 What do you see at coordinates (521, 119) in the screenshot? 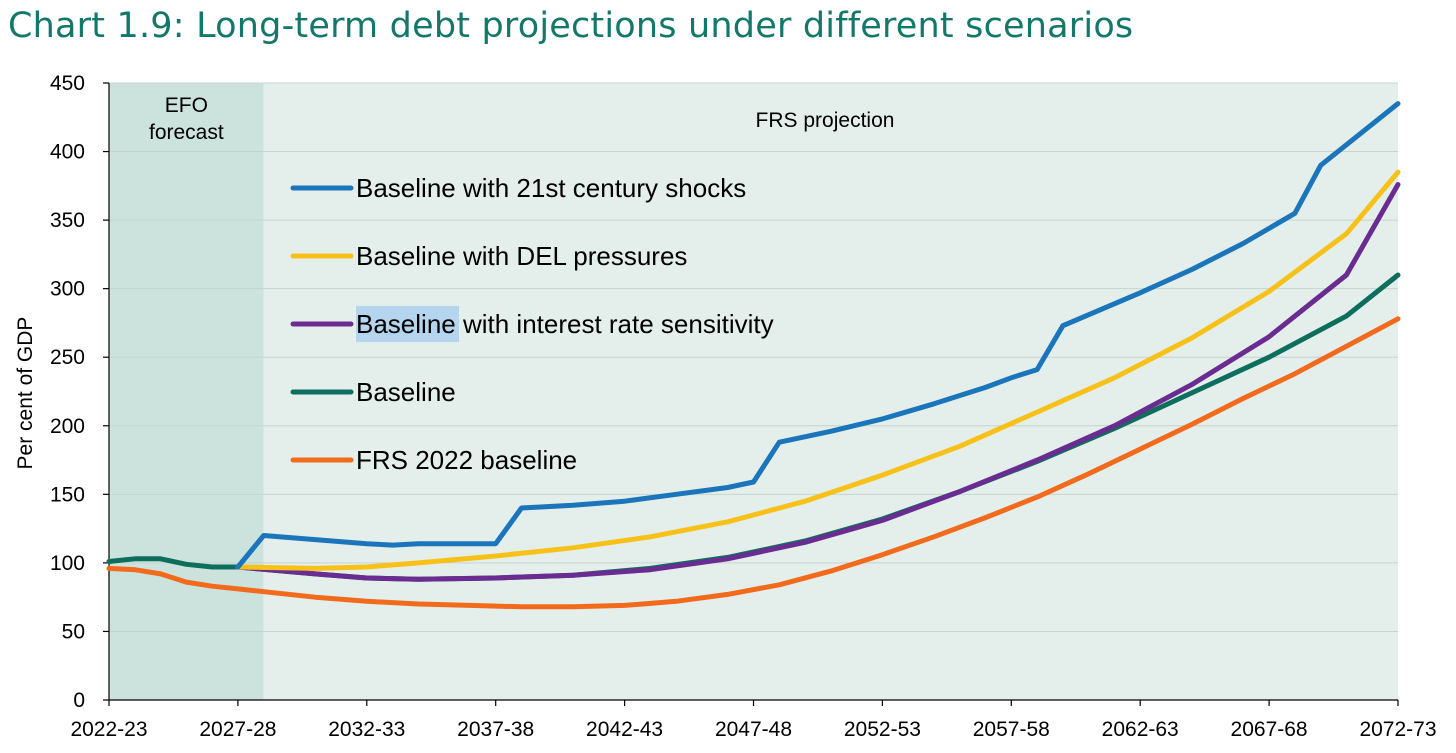
I see `region-labels: EFO forecast FRS projection` at bounding box center [521, 119].